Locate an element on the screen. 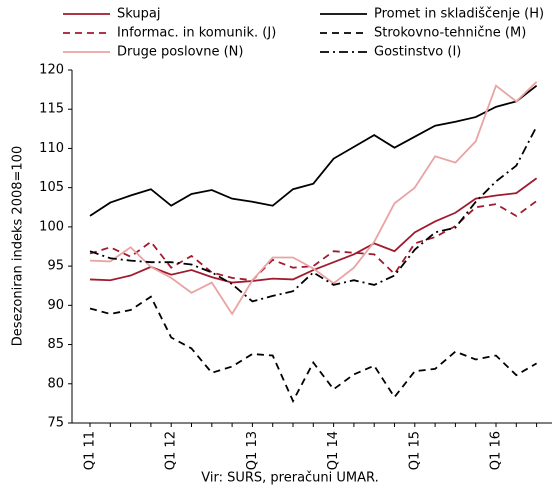  y-tick-label: 85 is located at coordinates (55, 344).